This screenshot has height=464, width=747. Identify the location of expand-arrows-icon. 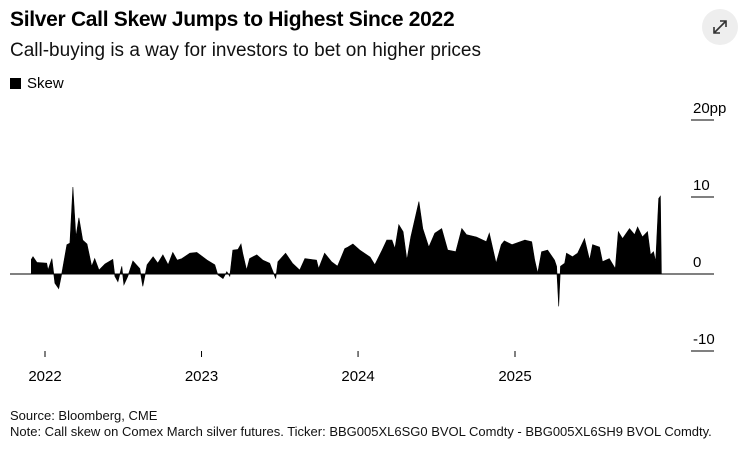
(720, 27).